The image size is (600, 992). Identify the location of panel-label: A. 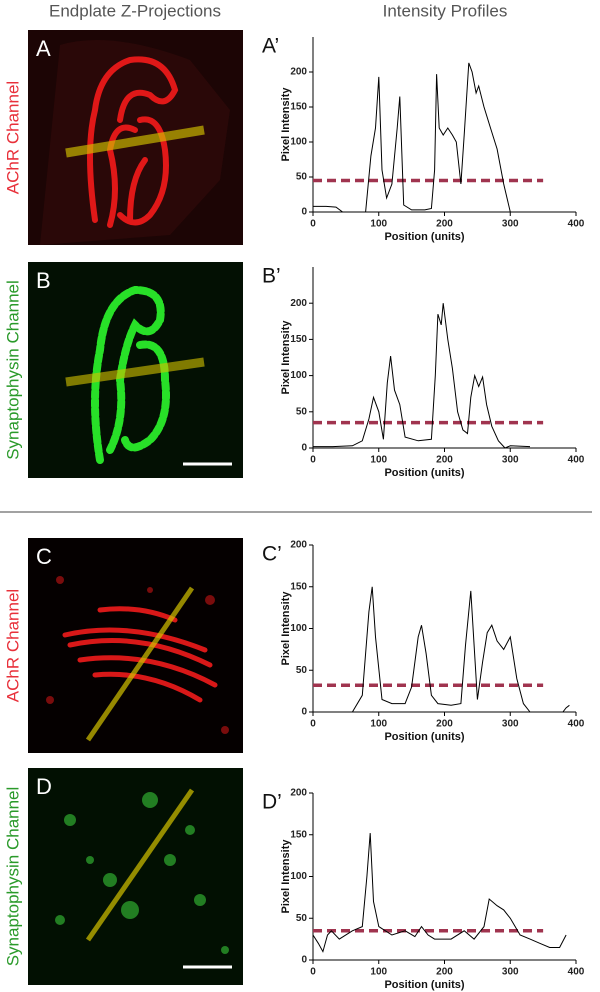
(43, 48).